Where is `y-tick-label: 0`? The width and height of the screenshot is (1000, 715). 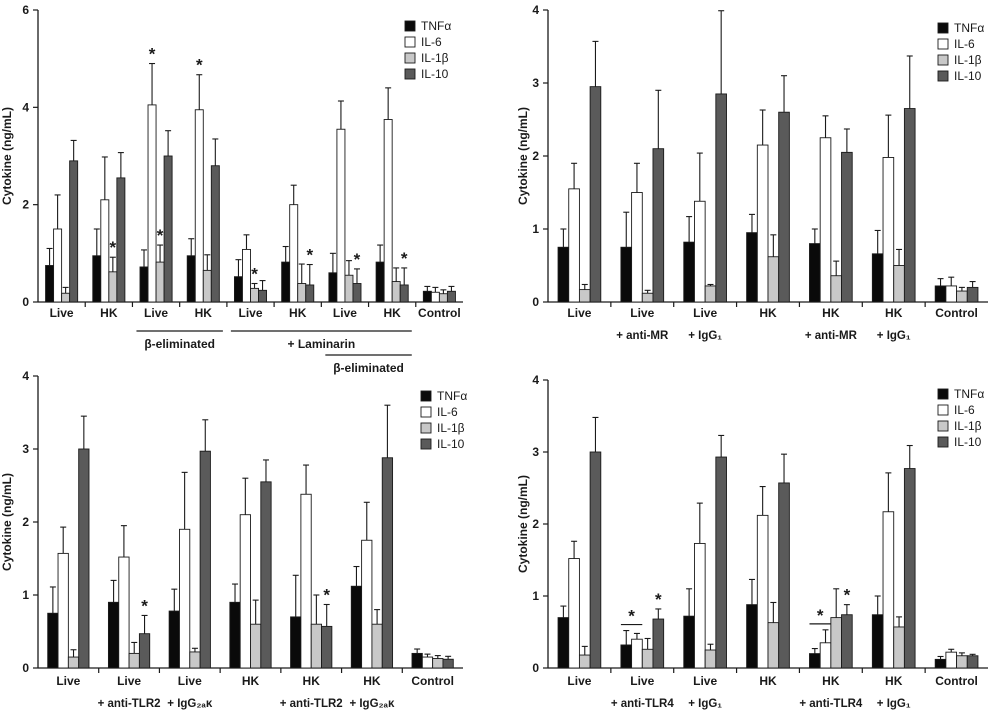 y-tick-label: 0 is located at coordinates (535, 302).